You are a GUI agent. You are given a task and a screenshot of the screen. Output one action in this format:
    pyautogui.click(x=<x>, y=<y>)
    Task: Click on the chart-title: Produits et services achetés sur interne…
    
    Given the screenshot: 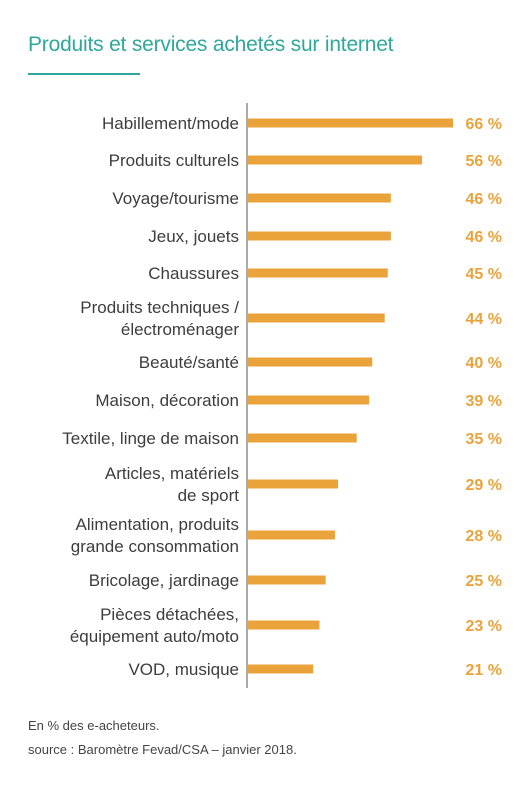 What is the action you would take?
    pyautogui.click(x=211, y=44)
    